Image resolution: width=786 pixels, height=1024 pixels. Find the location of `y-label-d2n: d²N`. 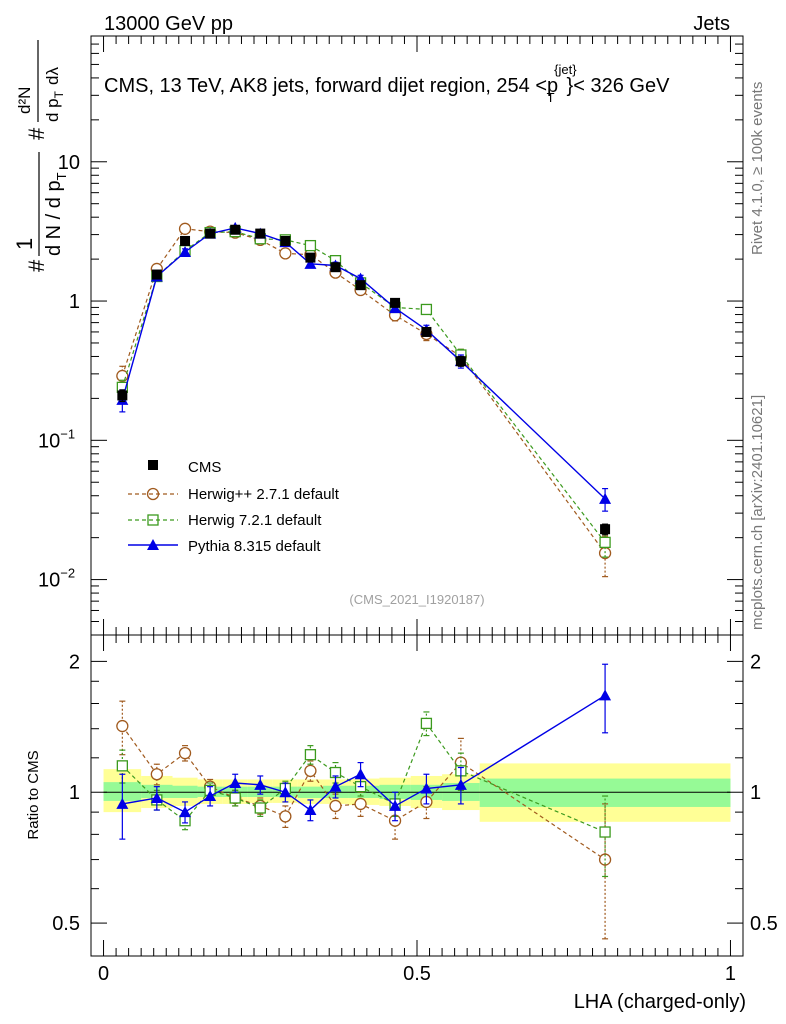

y-label-d2n: d²N is located at coordinates (24, 100).